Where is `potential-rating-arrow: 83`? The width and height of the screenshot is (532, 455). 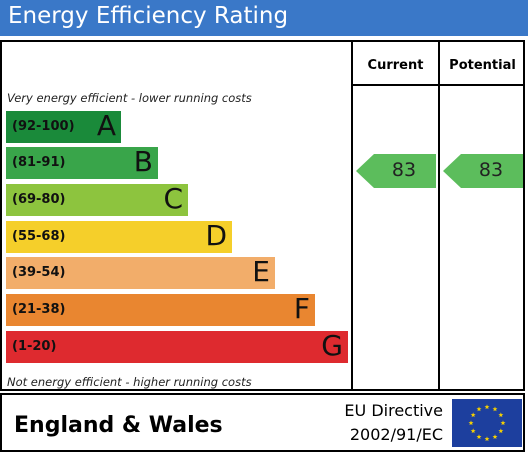 potential-rating-arrow: 83 is located at coordinates (483, 171).